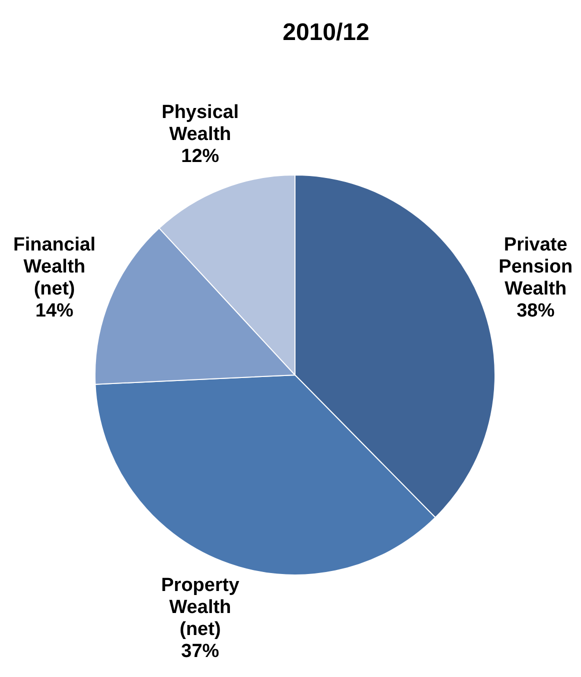  What do you see at coordinates (535, 267) in the screenshot?
I see `slice-label: Private Pension Wealth` at bounding box center [535, 267].